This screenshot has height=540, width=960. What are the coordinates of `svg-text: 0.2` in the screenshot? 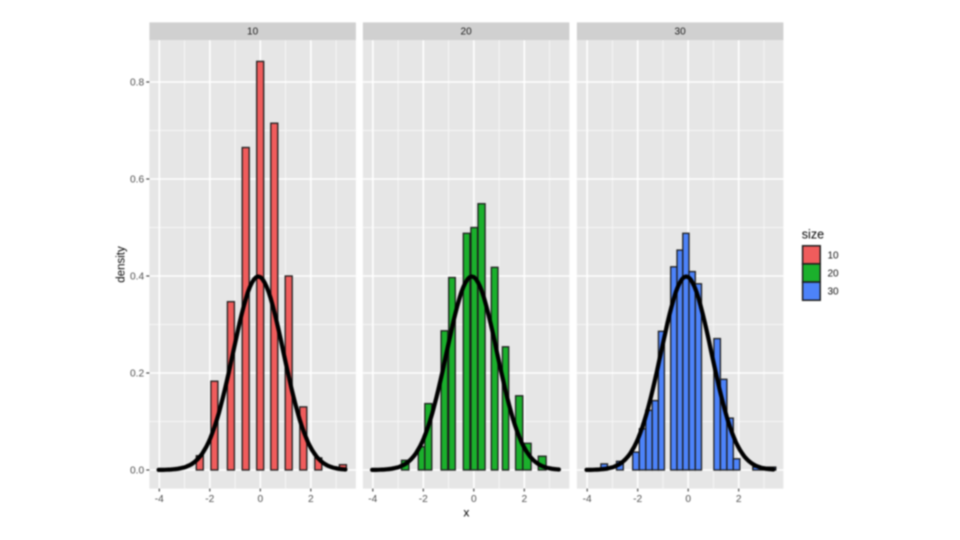 It's located at (137, 374).